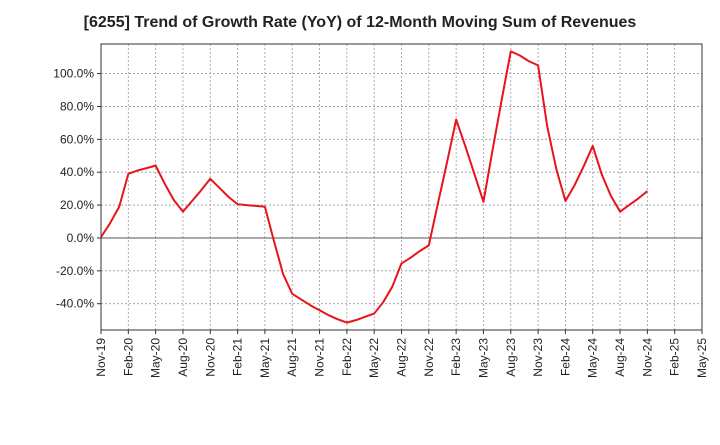  Describe the element at coordinates (675, 357) in the screenshot. I see `x-tick-label: Feb-25` at that location.